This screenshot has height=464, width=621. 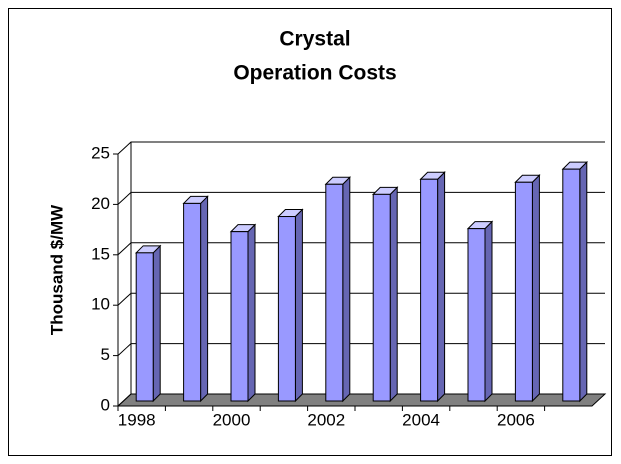 What do you see at coordinates (314, 73) in the screenshot?
I see `chart-title: Operation Costs` at bounding box center [314, 73].